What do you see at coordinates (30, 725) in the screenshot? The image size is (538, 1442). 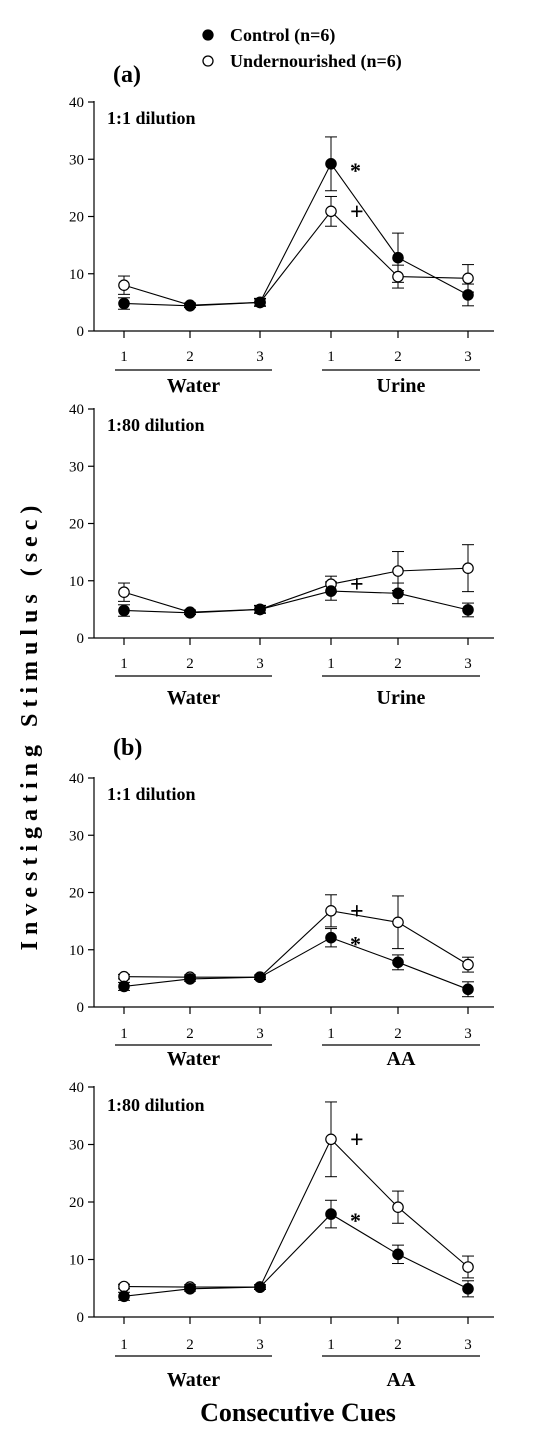 I see `y-axis-title: Investigating Stimulus (sec)` at bounding box center [30, 725].